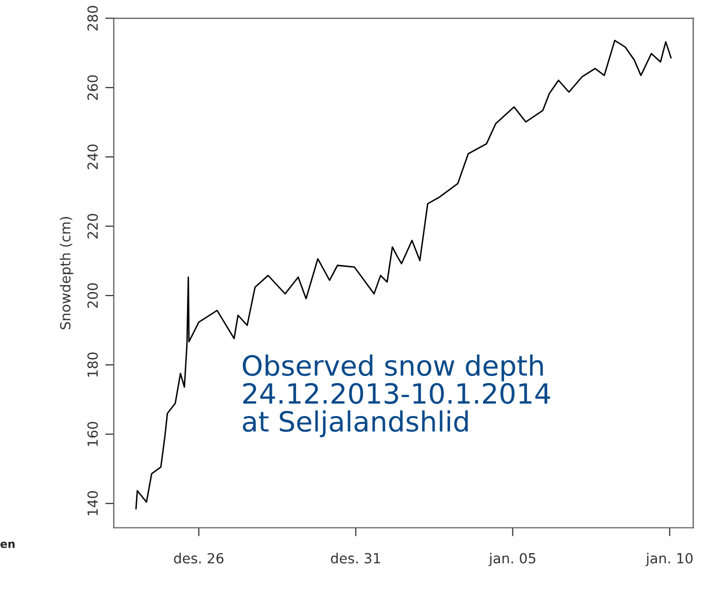  Describe the element at coordinates (92, 503) in the screenshot. I see `y-tick-label: 140` at that location.